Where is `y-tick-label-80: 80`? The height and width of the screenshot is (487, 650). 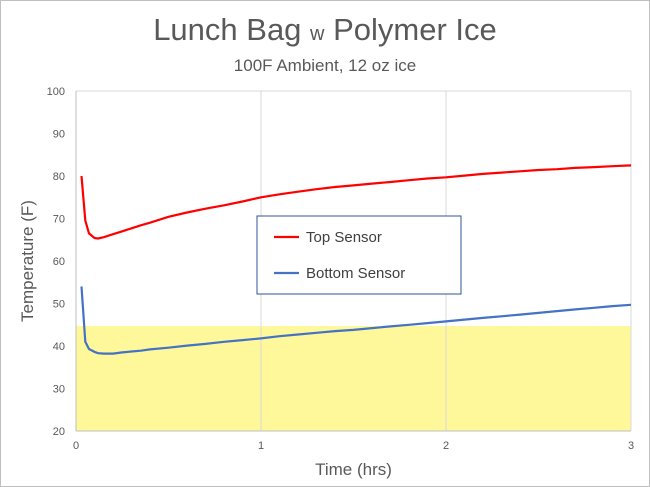
y-tick-label-80: 80 is located at coordinates (59, 177).